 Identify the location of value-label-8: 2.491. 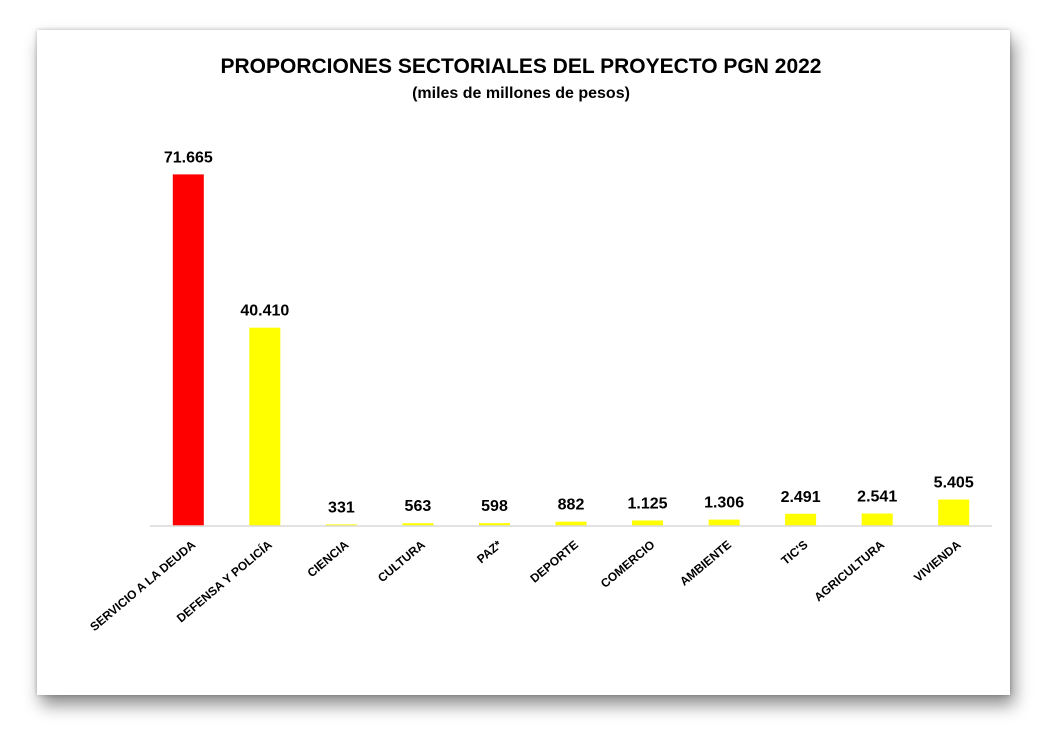
(801, 497).